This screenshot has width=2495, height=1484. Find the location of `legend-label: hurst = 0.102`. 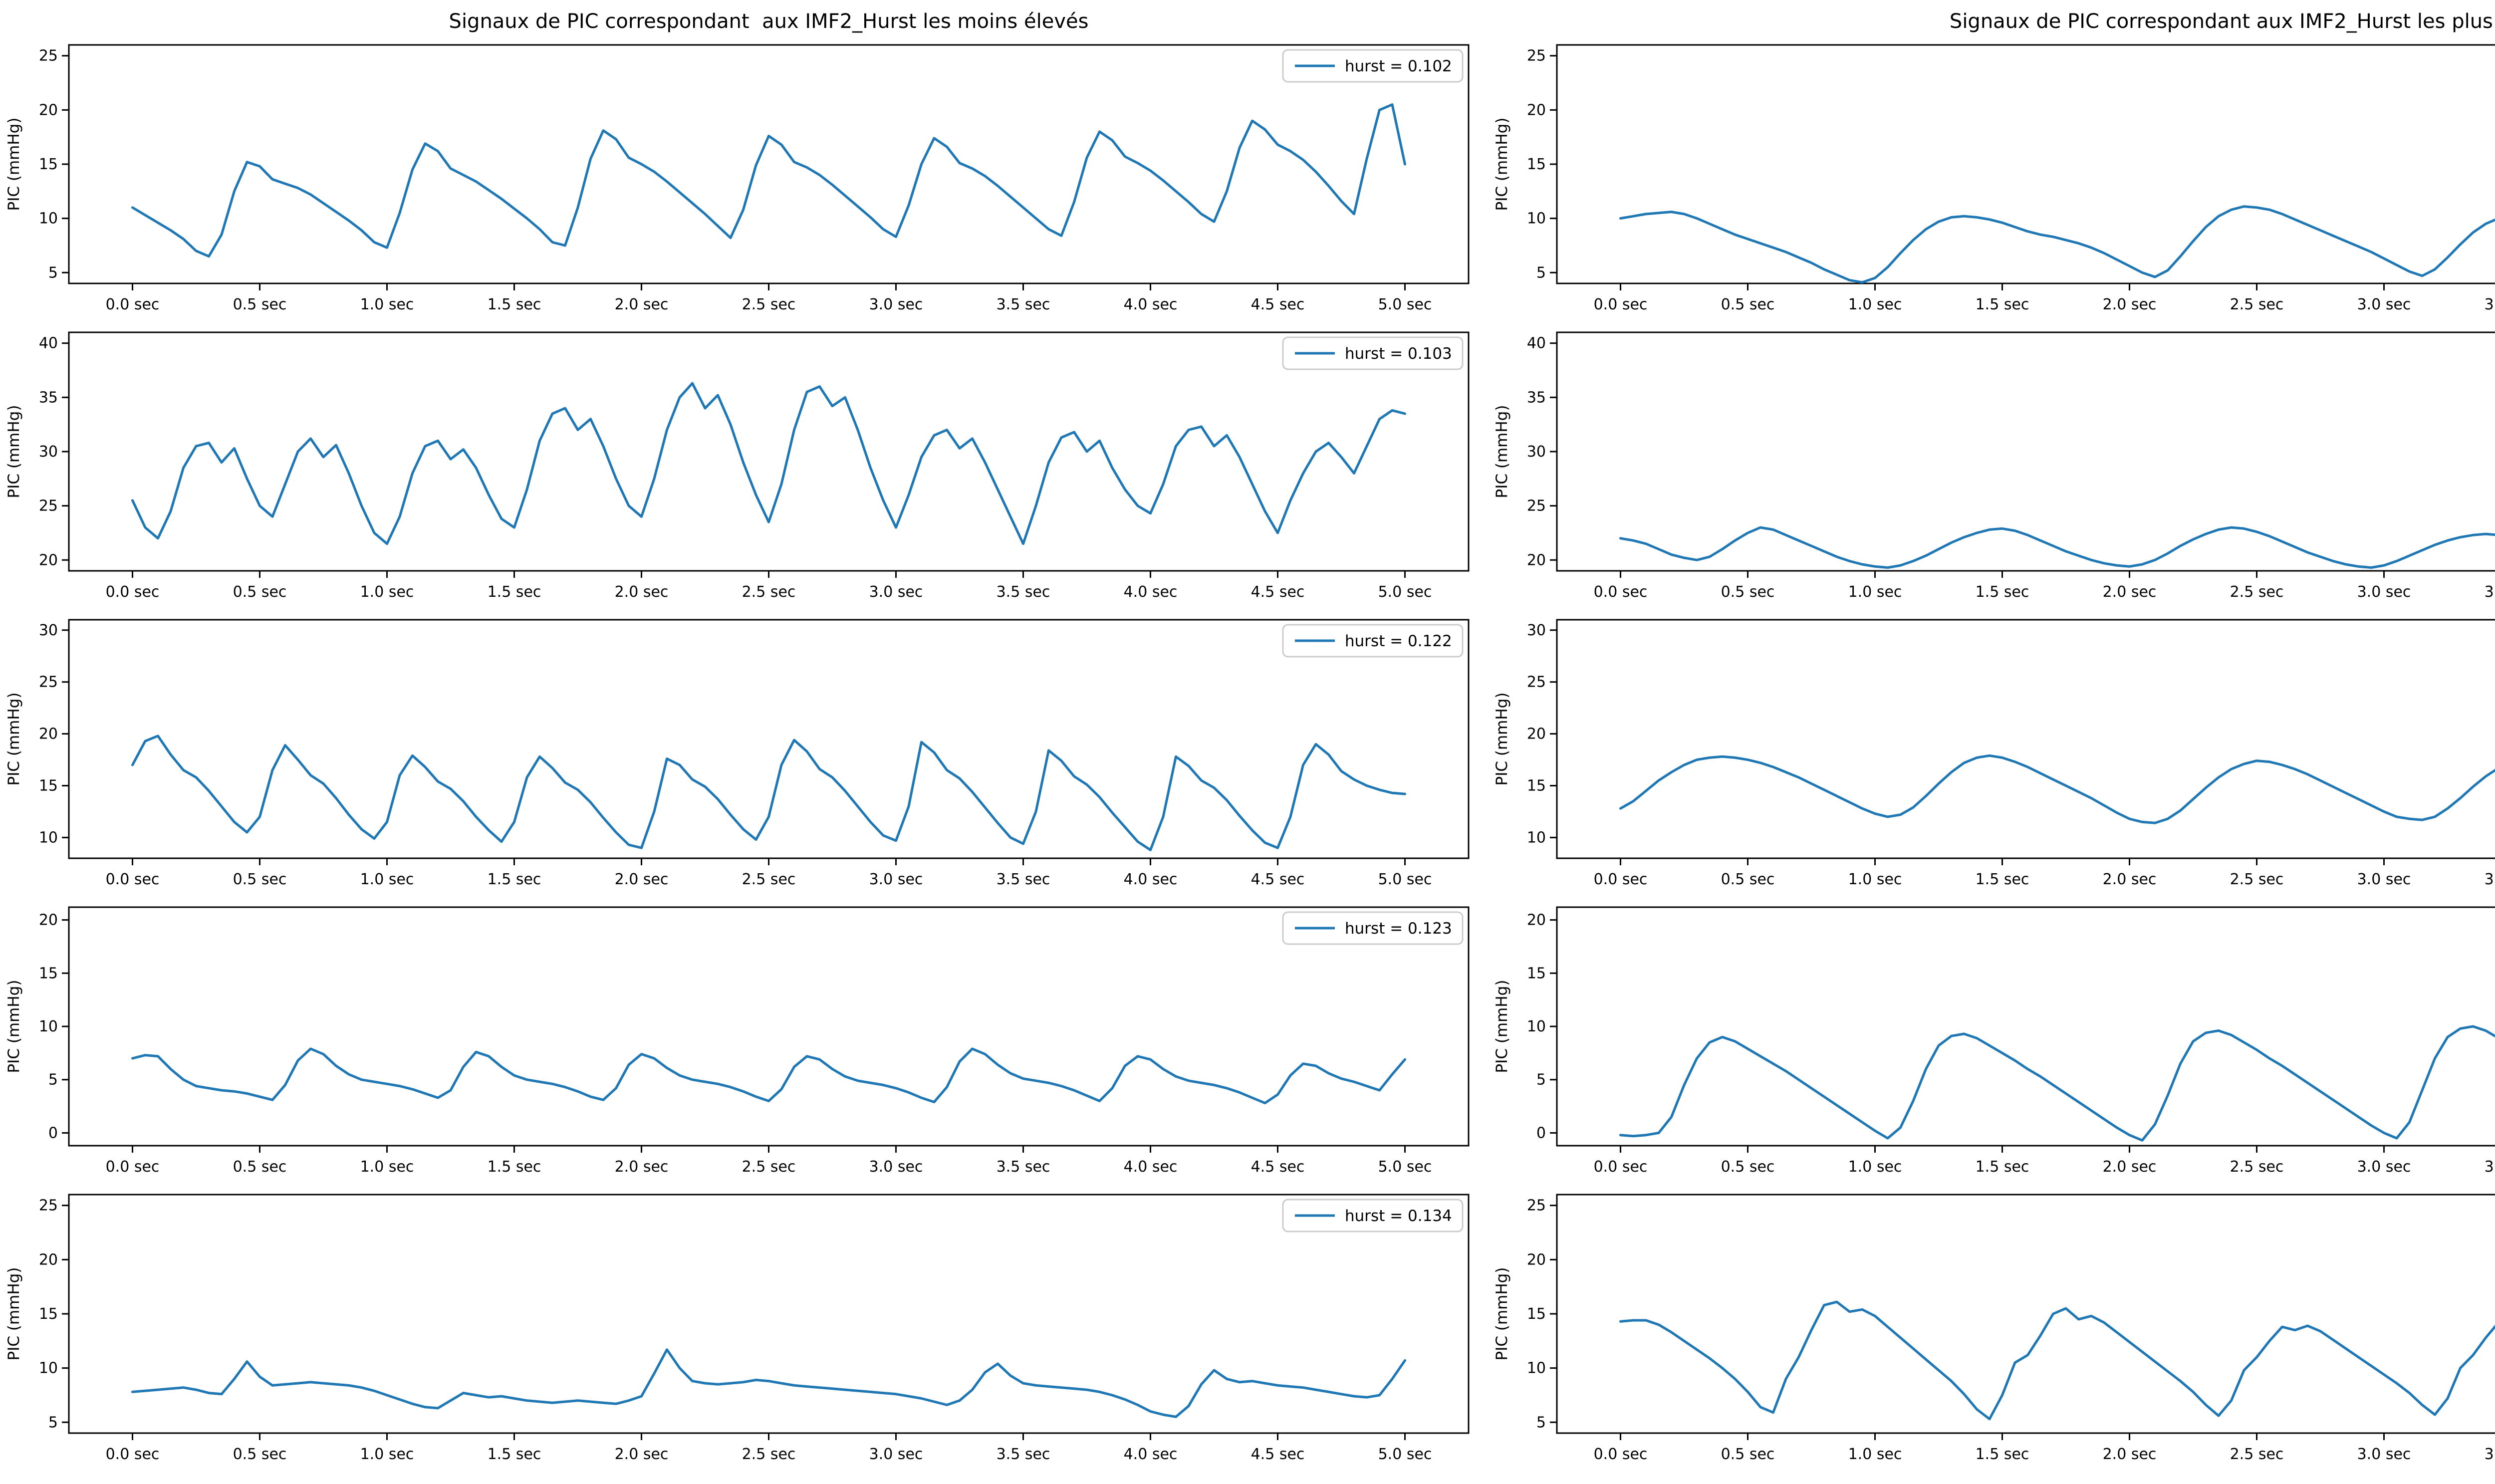

legend-label: hurst = 0.102 is located at coordinates (1398, 66).